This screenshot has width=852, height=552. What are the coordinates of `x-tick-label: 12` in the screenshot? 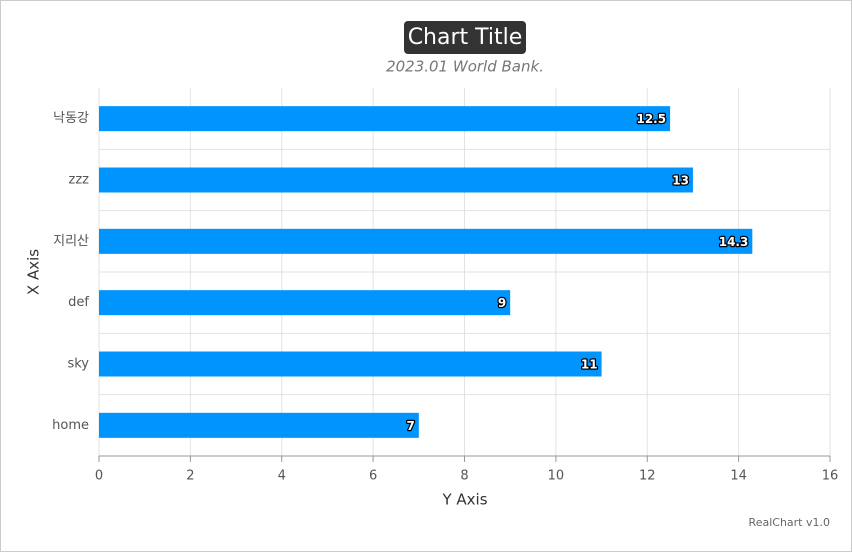 It's located at (647, 476).